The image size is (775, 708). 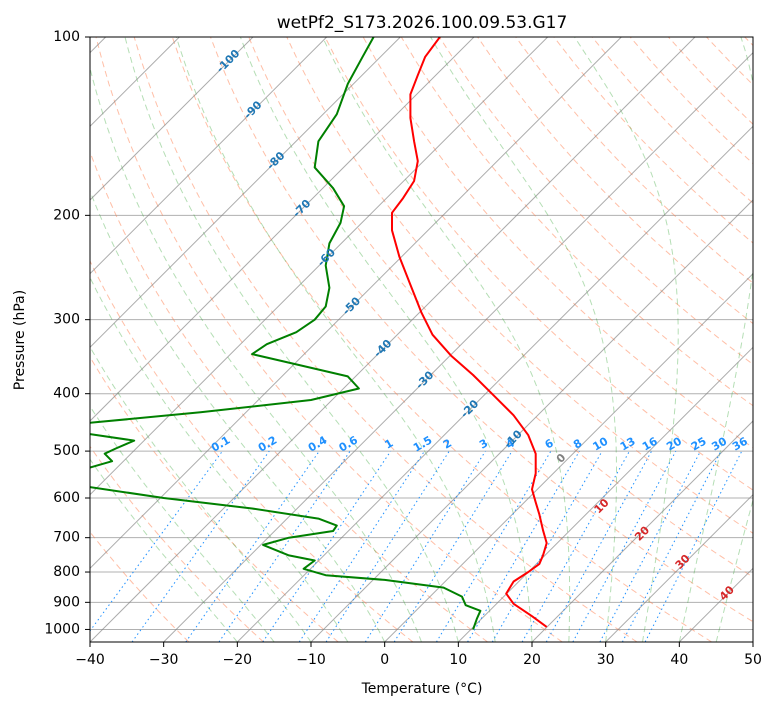 What do you see at coordinates (90, 660) in the screenshot?
I see `x-tick-label: −40` at bounding box center [90, 660].